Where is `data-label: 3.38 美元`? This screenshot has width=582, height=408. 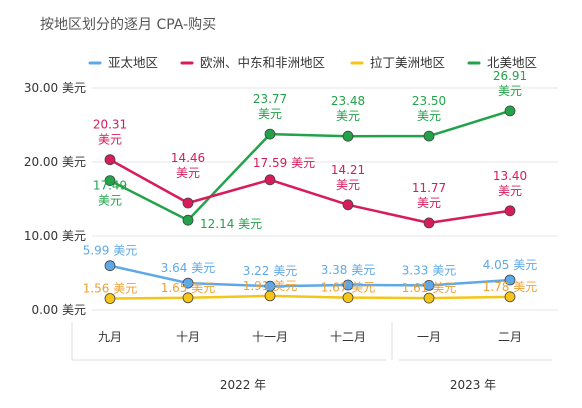 data-label: 3.38 美元 is located at coordinates (348, 270).